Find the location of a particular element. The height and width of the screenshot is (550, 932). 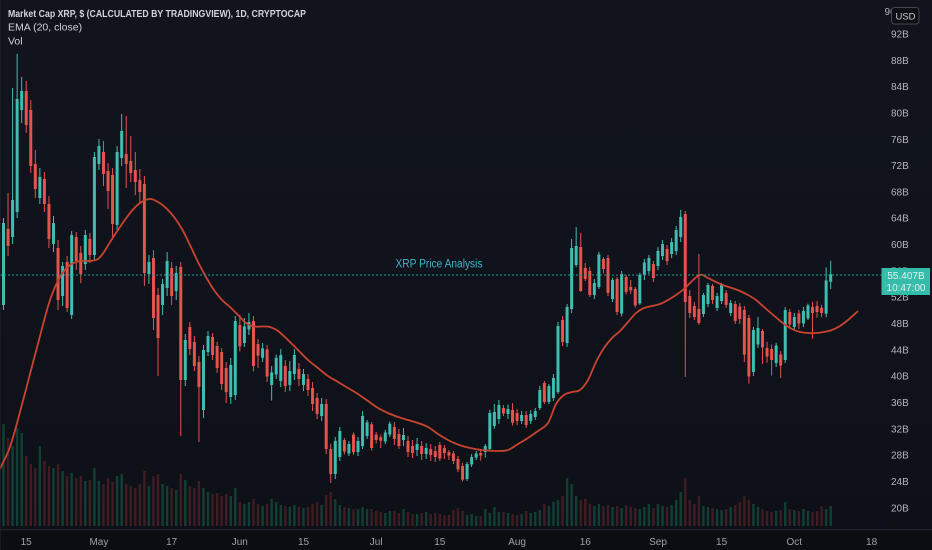

svg-text: 44B is located at coordinates (900, 350).